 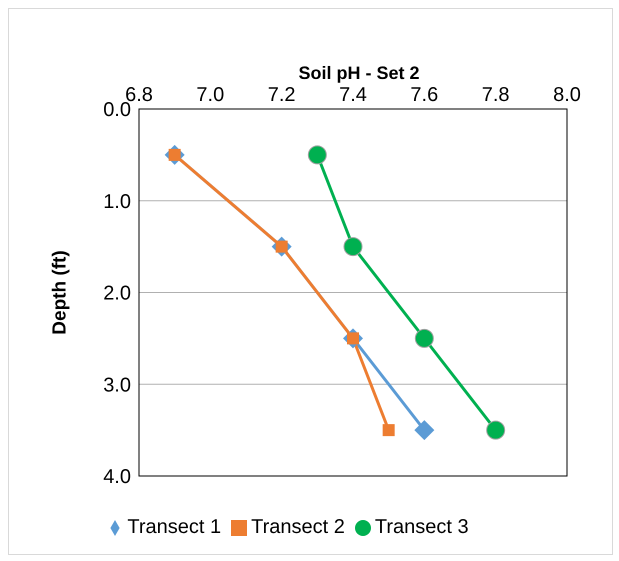 What do you see at coordinates (298, 527) in the screenshot?
I see `legend-label: Transect 2` at bounding box center [298, 527].